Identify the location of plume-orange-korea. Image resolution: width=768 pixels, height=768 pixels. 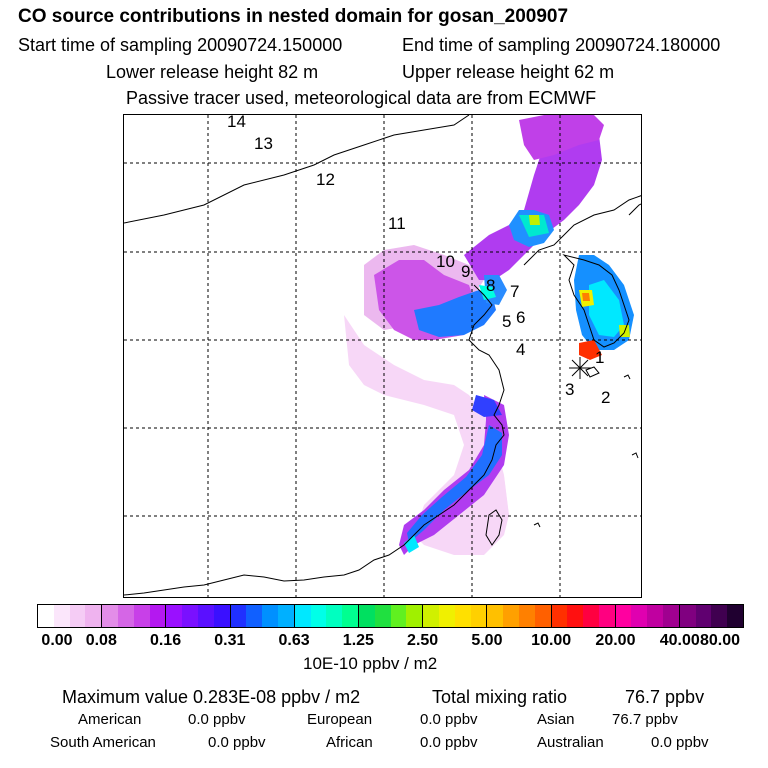
(586, 297).